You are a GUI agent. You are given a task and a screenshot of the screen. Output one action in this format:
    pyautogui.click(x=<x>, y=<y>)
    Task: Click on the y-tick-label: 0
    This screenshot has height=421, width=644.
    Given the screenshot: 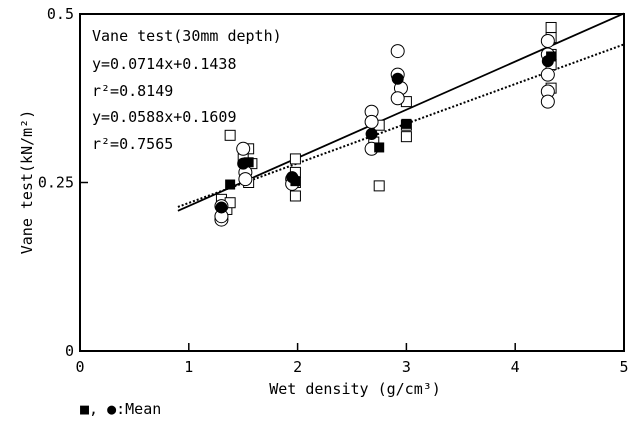 What is the action you would take?
    pyautogui.click(x=69, y=351)
    